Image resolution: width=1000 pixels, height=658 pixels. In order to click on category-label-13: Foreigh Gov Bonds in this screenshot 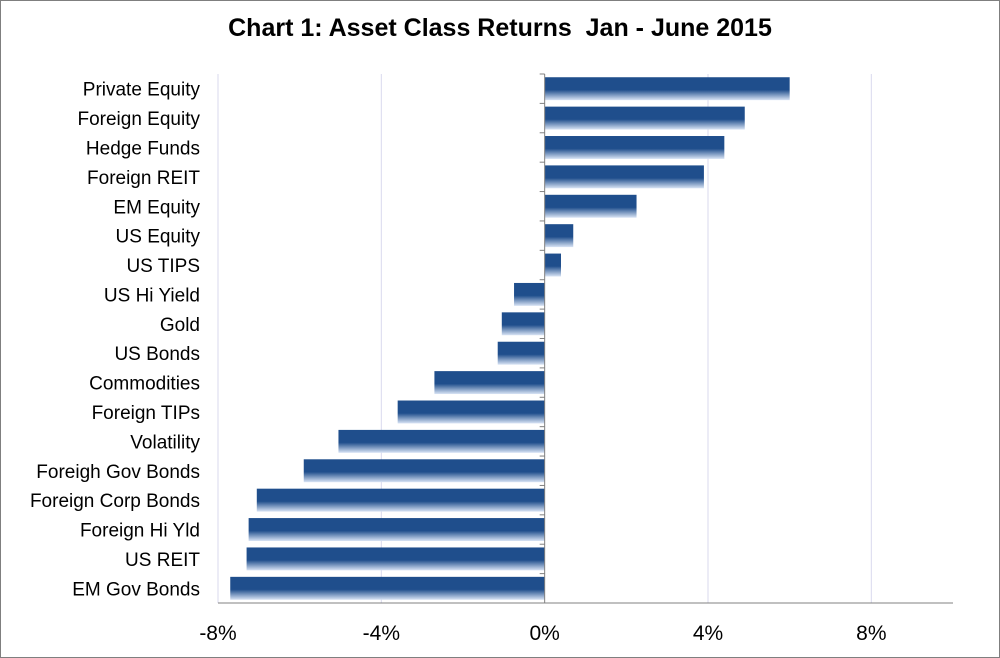, I will do `click(118, 472)`.